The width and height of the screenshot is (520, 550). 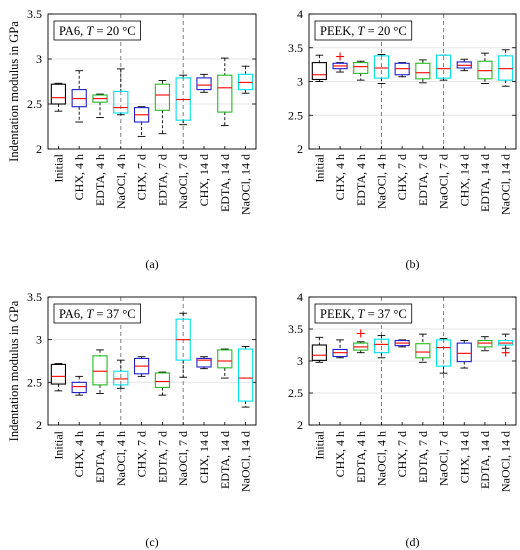 What do you see at coordinates (413, 542) in the screenshot?
I see `panel-label: (d)` at bounding box center [413, 542].